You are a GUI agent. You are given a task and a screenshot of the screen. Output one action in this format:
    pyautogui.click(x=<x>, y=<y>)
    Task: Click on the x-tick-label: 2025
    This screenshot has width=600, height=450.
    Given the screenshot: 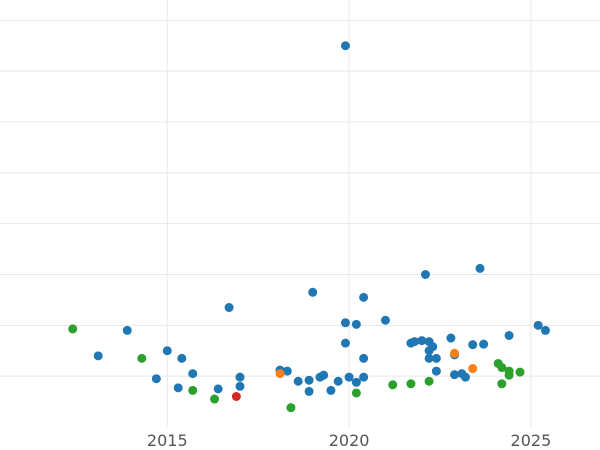 What is the action you would take?
    pyautogui.click(x=531, y=440)
    